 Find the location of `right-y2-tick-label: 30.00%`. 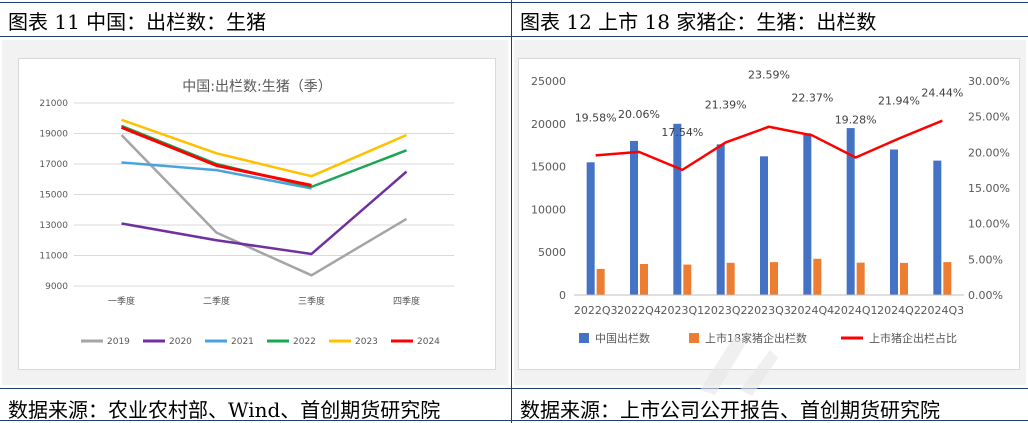

right-y2-tick-label: 30.00% is located at coordinates (989, 81).